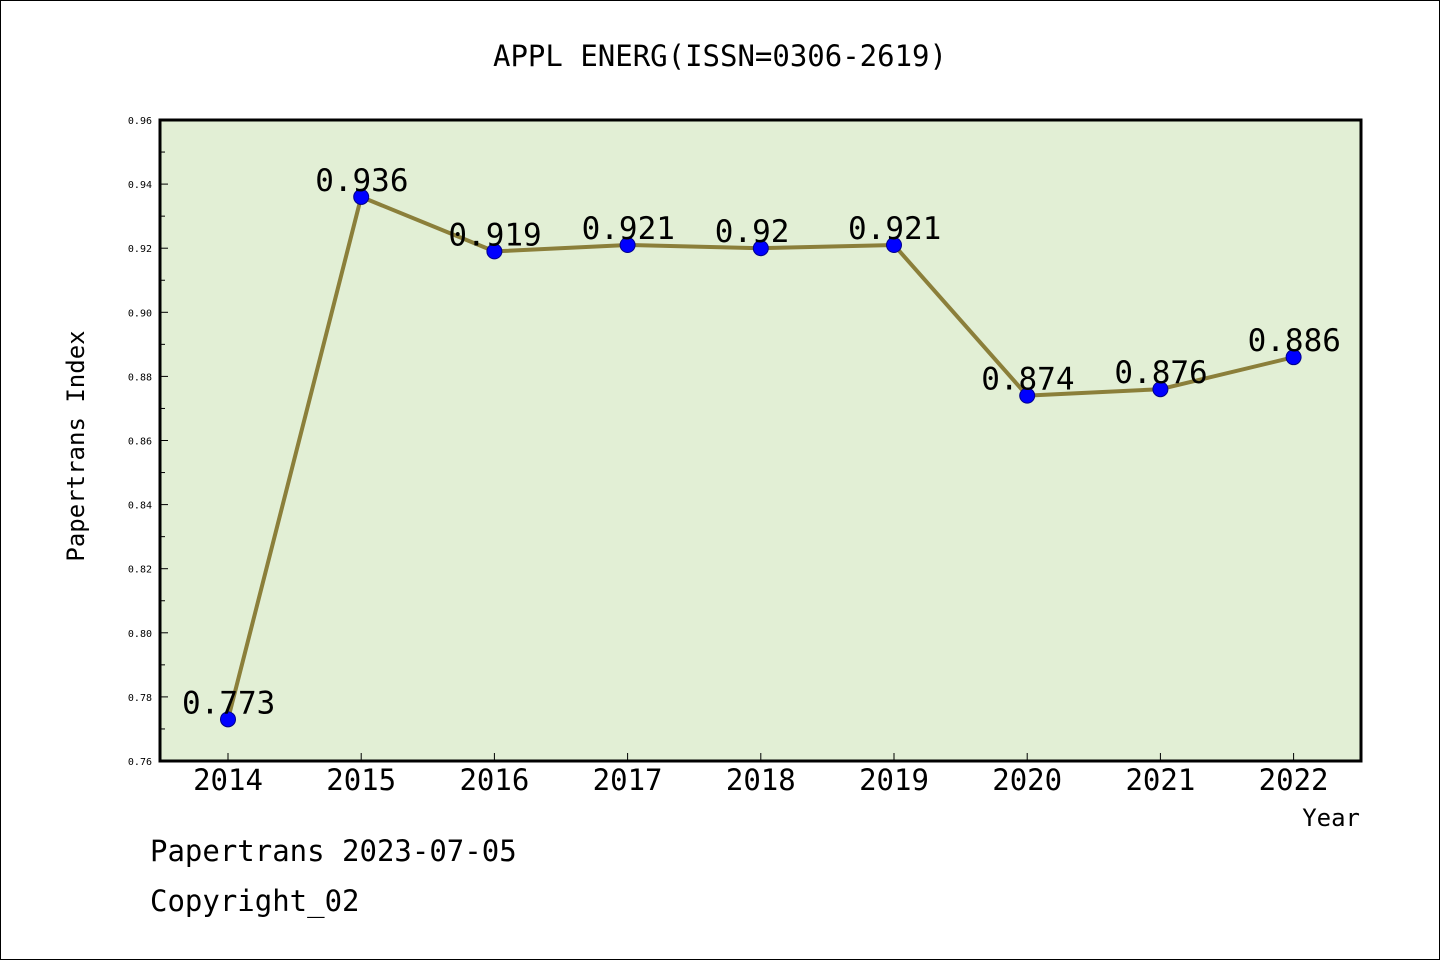 The image size is (1440, 960). What do you see at coordinates (140, 698) in the screenshot?
I see `y-tick-label: 0.78` at bounding box center [140, 698].